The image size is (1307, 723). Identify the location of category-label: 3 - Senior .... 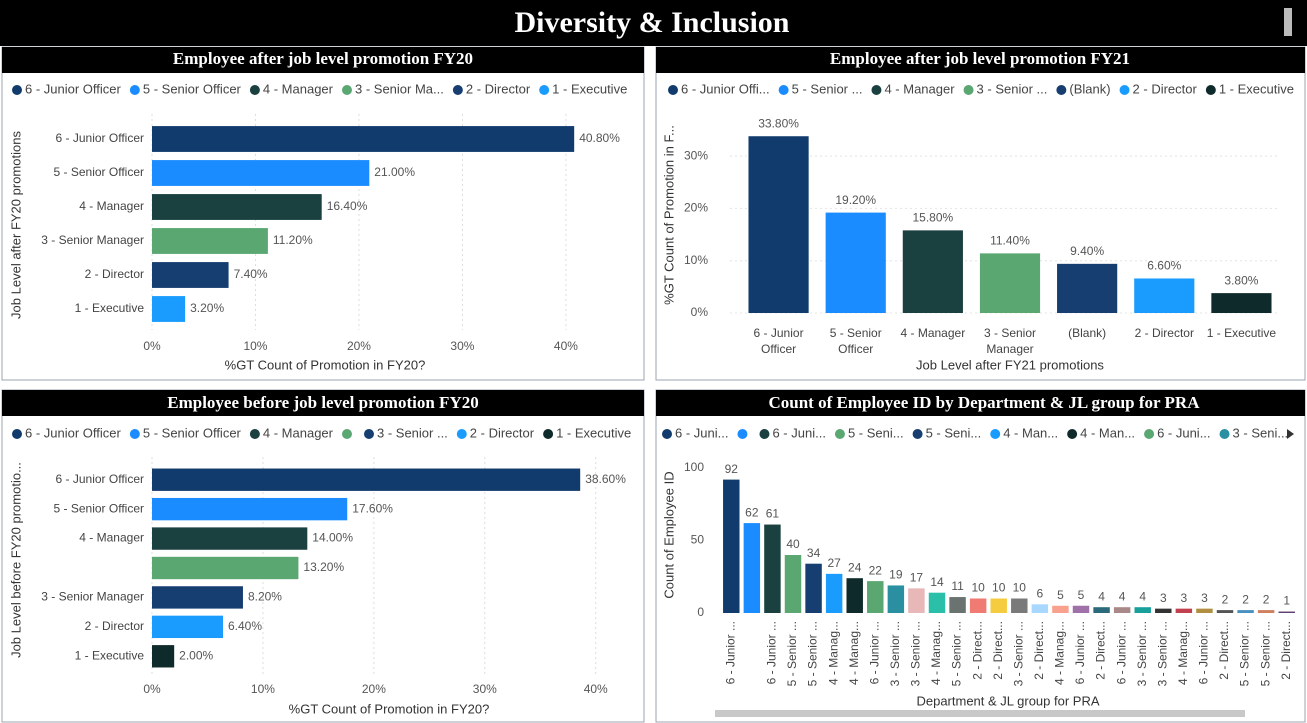
(1018, 653).